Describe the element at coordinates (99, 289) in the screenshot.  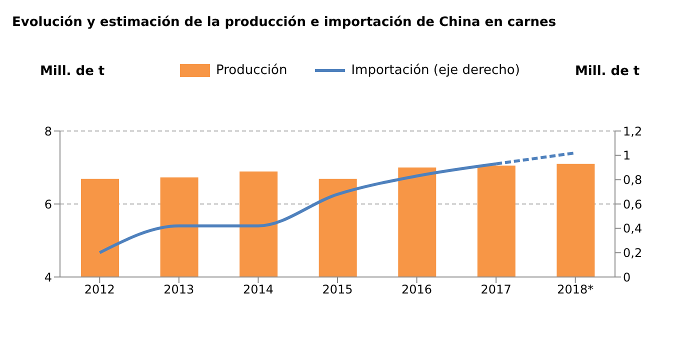
I see `x-tick-label: 2012` at that location.